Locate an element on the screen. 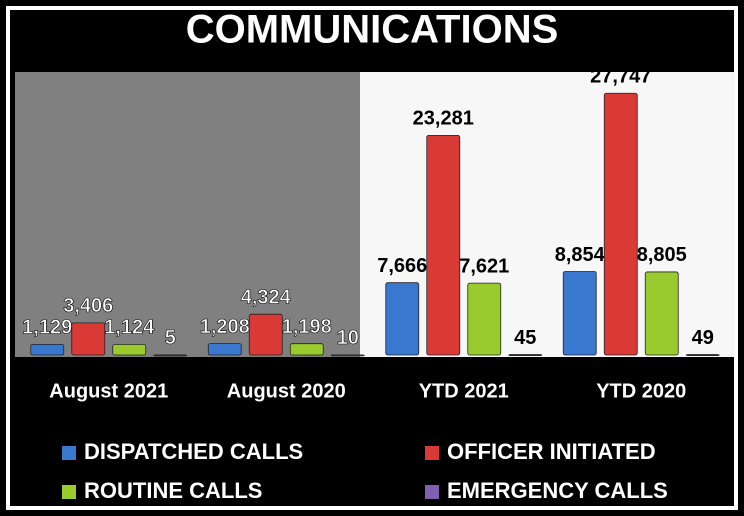 The image size is (744, 516). data-label: 10 is located at coordinates (348, 338).